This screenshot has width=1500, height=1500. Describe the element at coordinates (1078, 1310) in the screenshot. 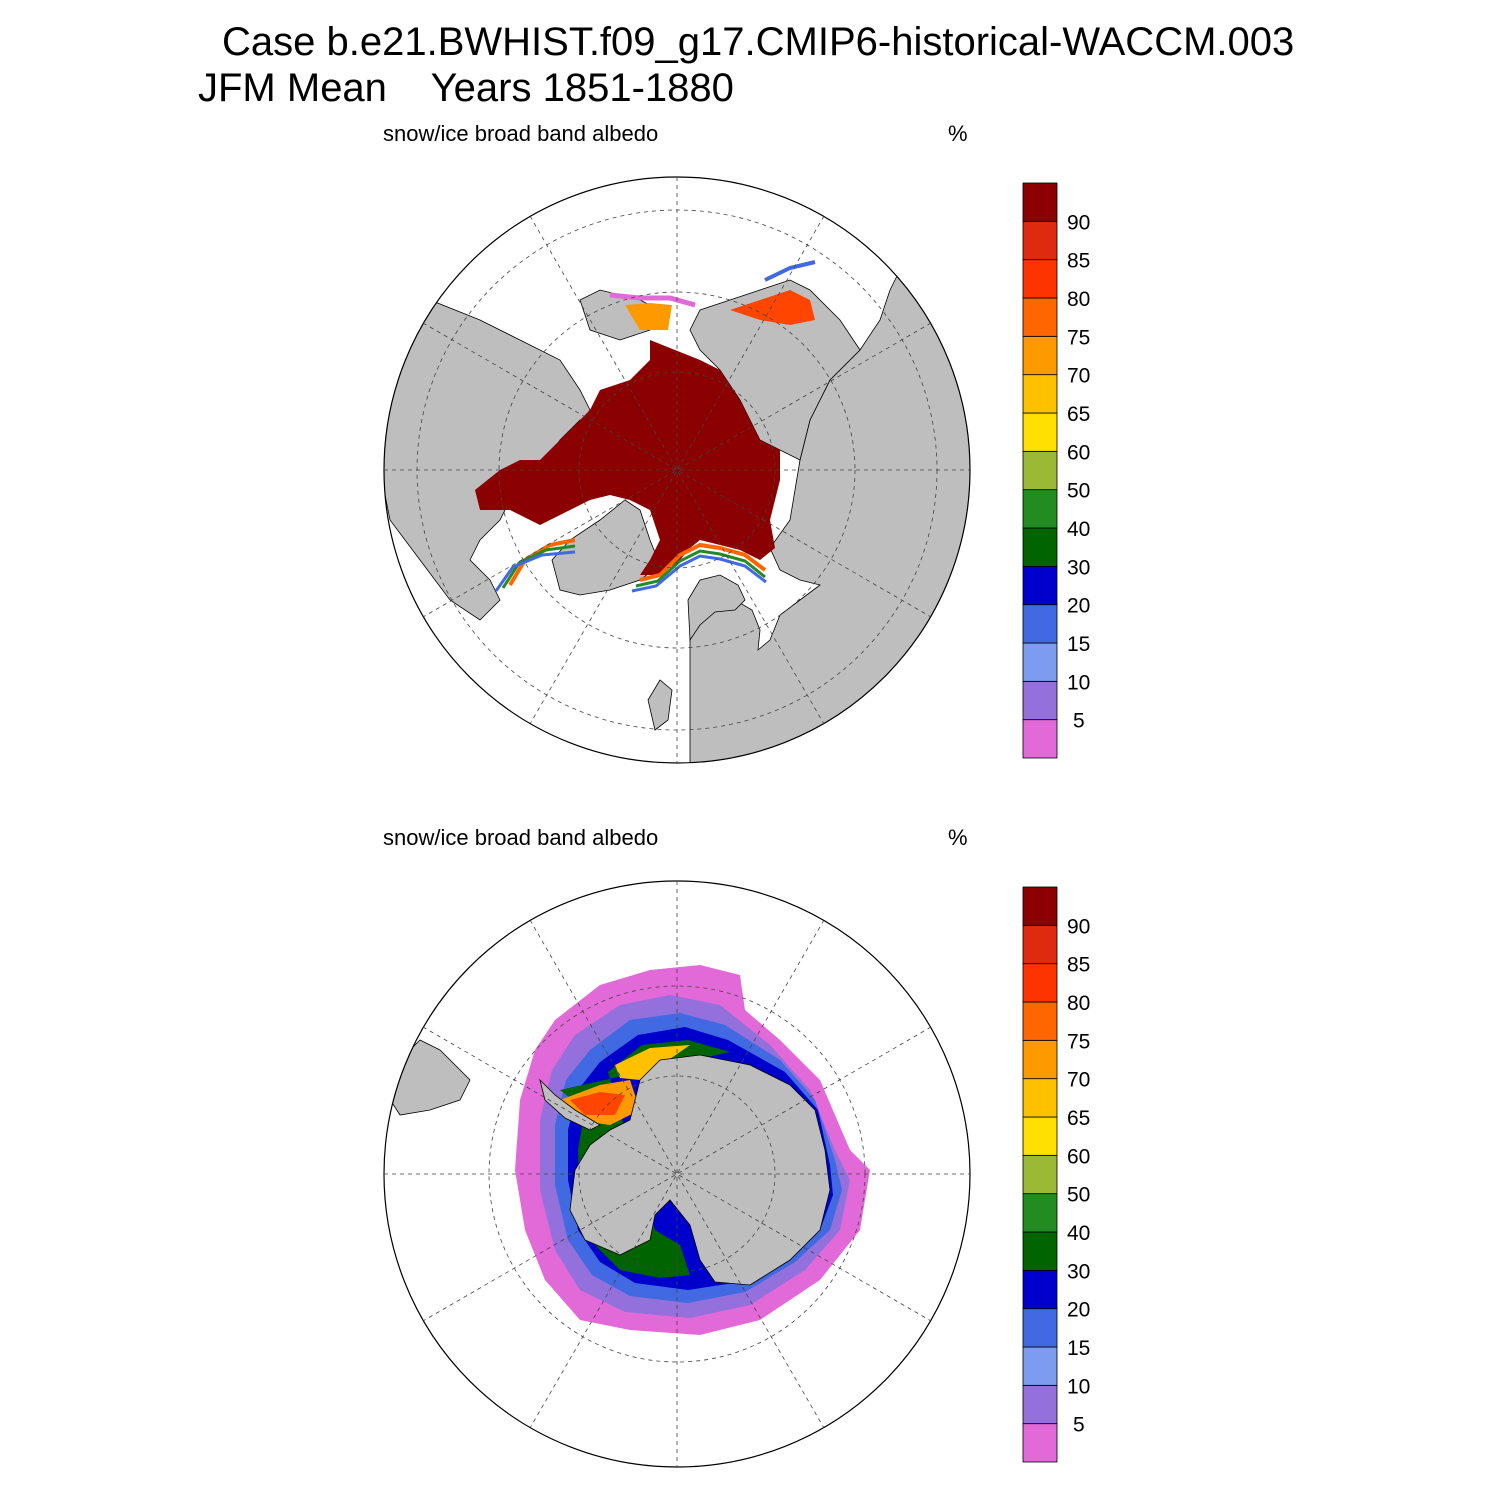

I see `south-colorbar-tick-label: 20` at that location.